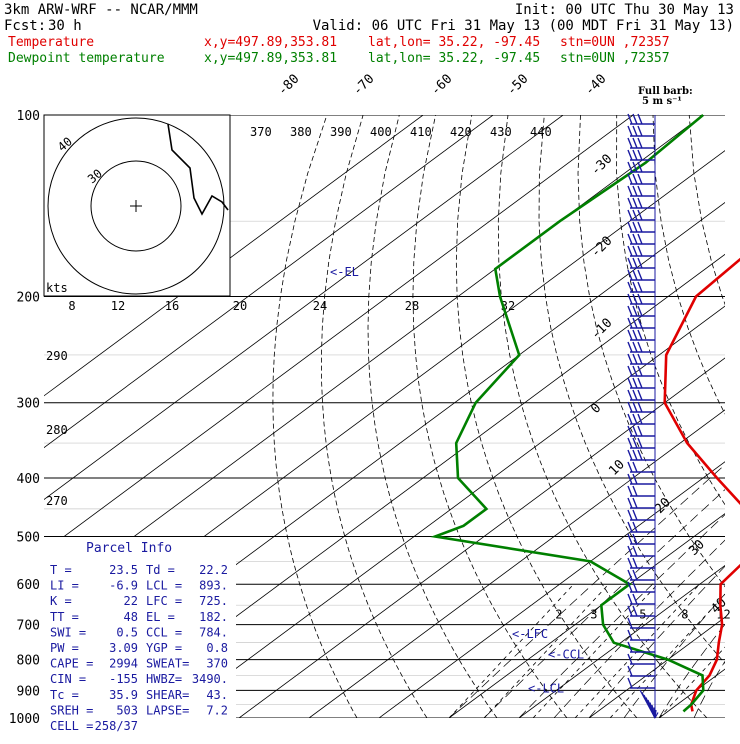 The width and height of the screenshot is (740, 744). Describe the element at coordinates (665, 91) in the screenshot. I see `barb-legend-title: Full barb:` at that location.